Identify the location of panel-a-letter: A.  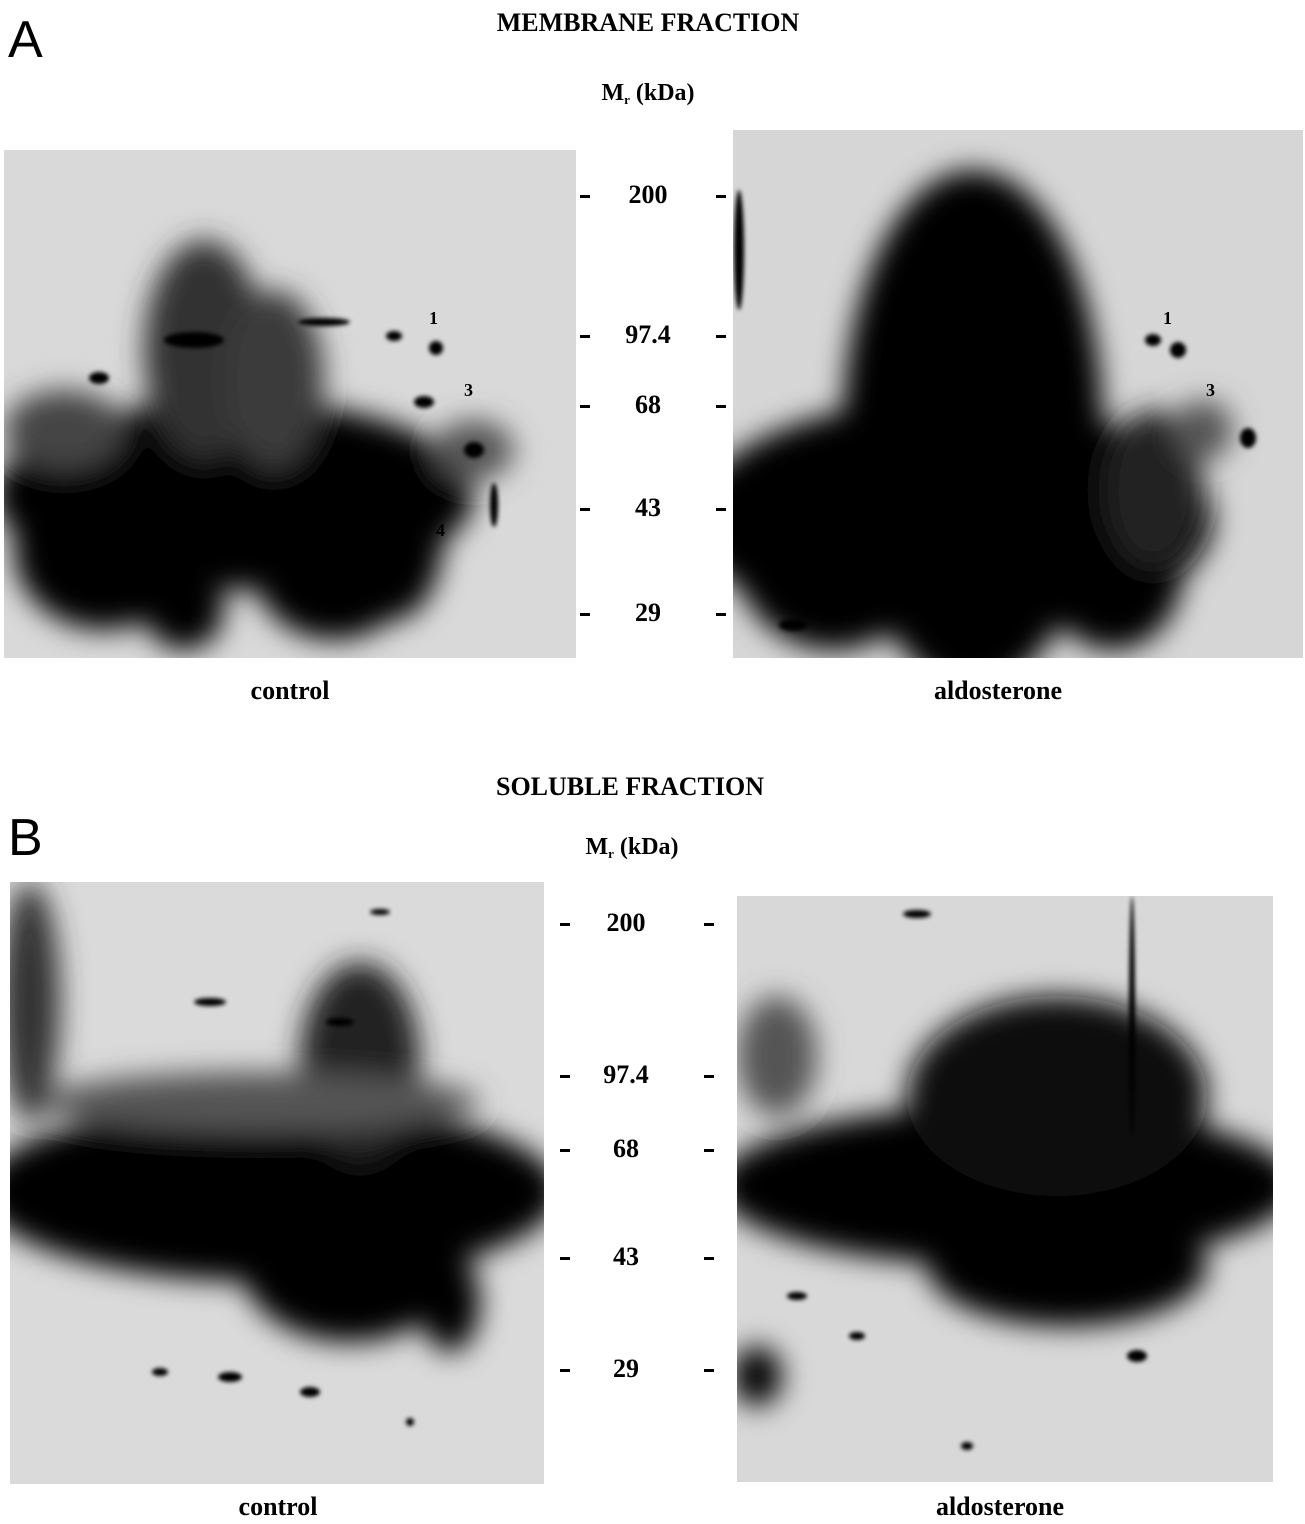
(25, 40).